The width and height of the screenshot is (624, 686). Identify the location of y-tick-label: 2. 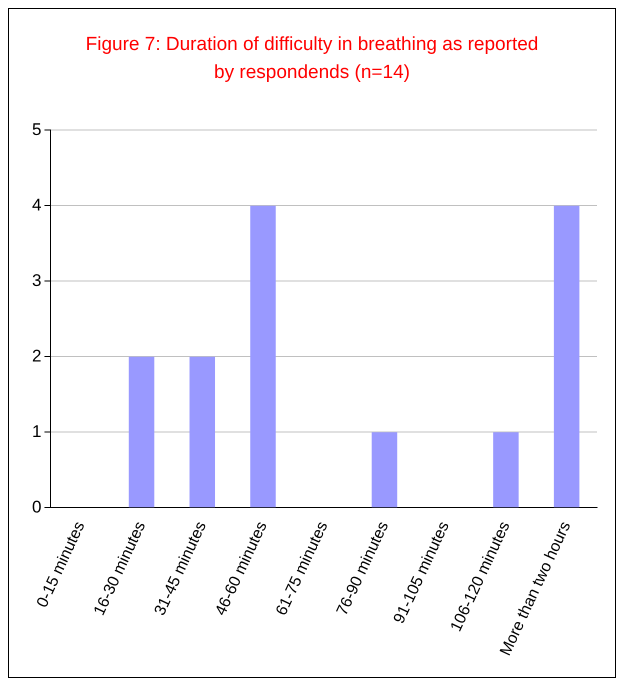
(37, 356).